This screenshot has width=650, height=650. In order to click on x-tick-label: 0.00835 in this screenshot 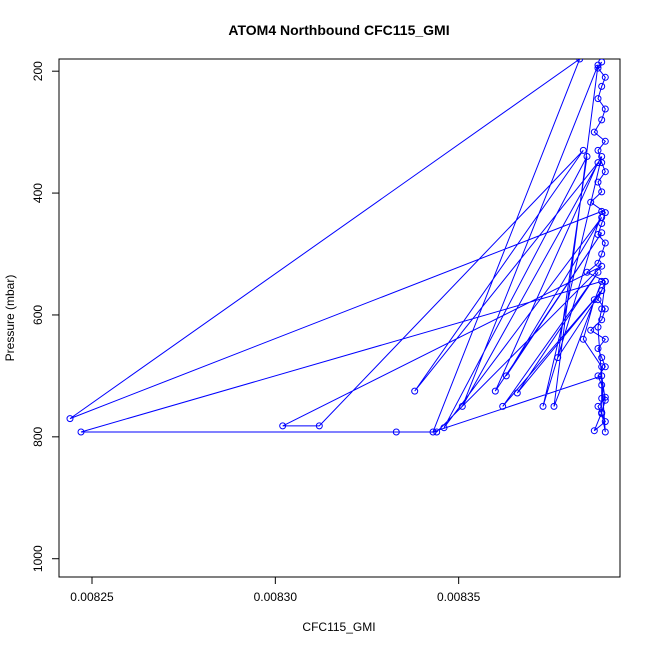, I will do `click(459, 597)`.